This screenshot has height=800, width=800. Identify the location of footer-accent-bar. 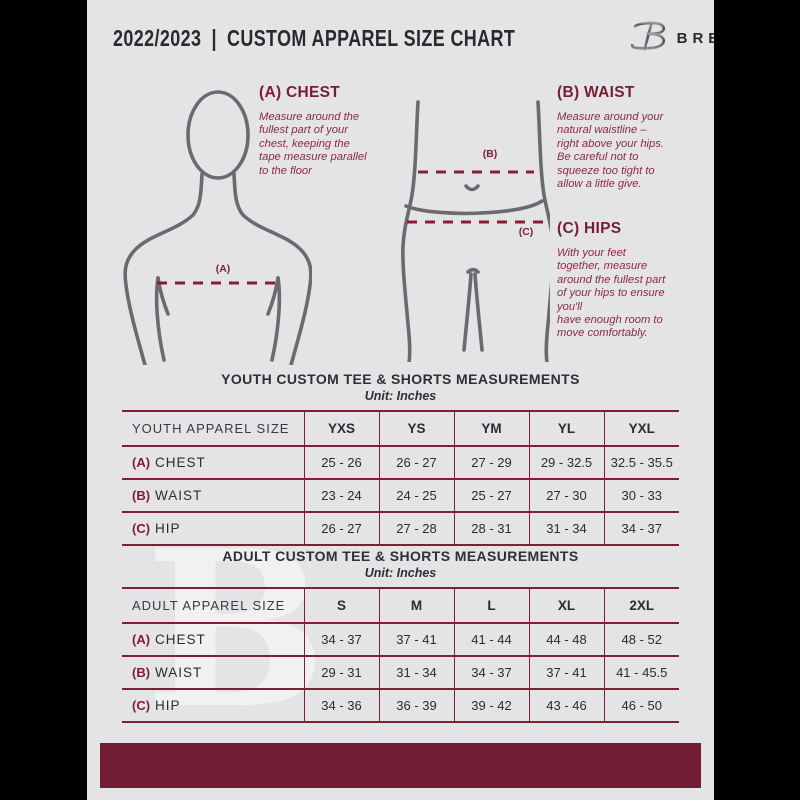
(400, 765).